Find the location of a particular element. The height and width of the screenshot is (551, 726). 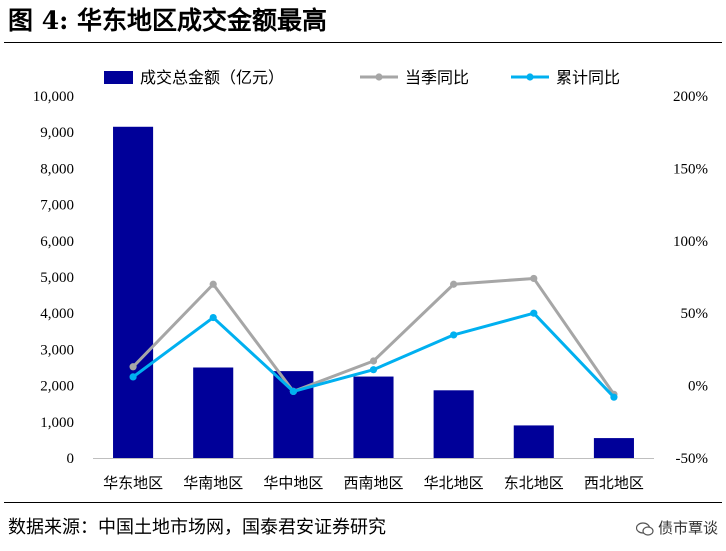

left-axis-tick-label: 3,000 is located at coordinates (57, 350).